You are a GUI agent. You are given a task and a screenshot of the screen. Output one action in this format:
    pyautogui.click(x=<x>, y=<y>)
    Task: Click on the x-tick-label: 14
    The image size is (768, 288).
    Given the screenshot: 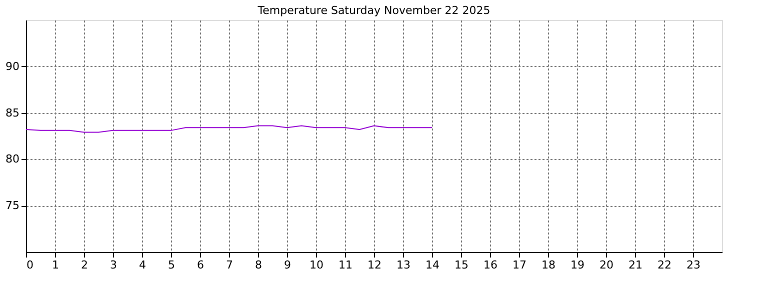 What is the action you would take?
    pyautogui.click(x=433, y=265)
    